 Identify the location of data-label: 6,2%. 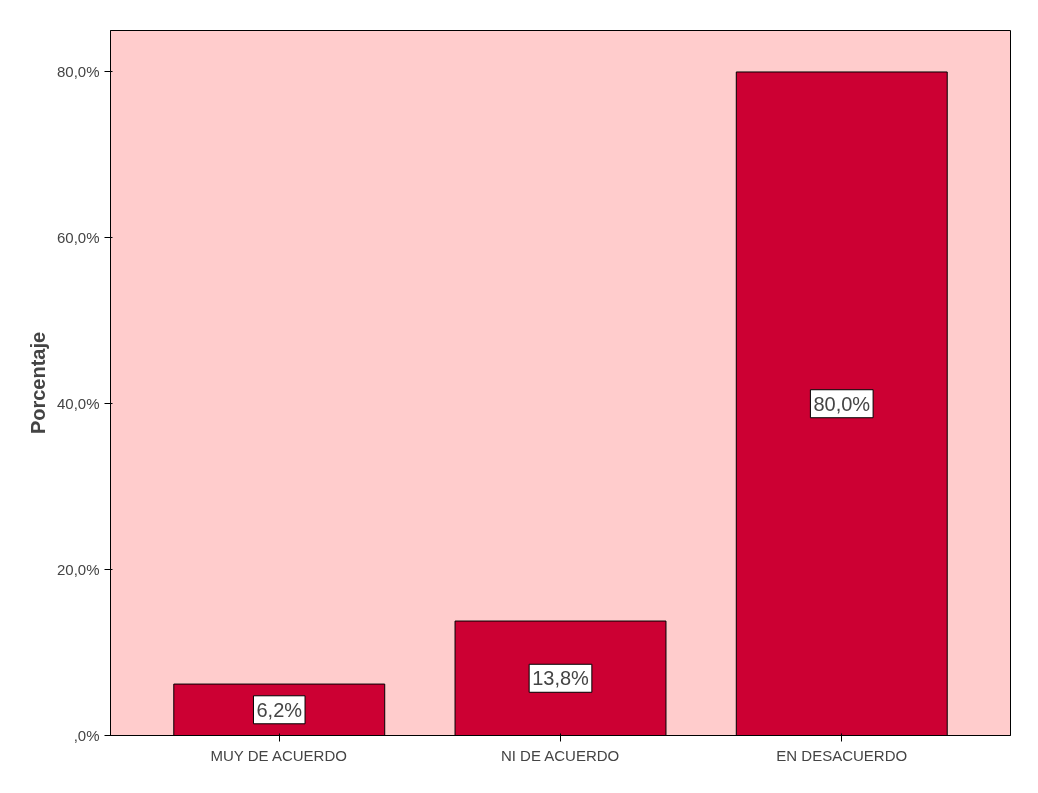
(279, 709).